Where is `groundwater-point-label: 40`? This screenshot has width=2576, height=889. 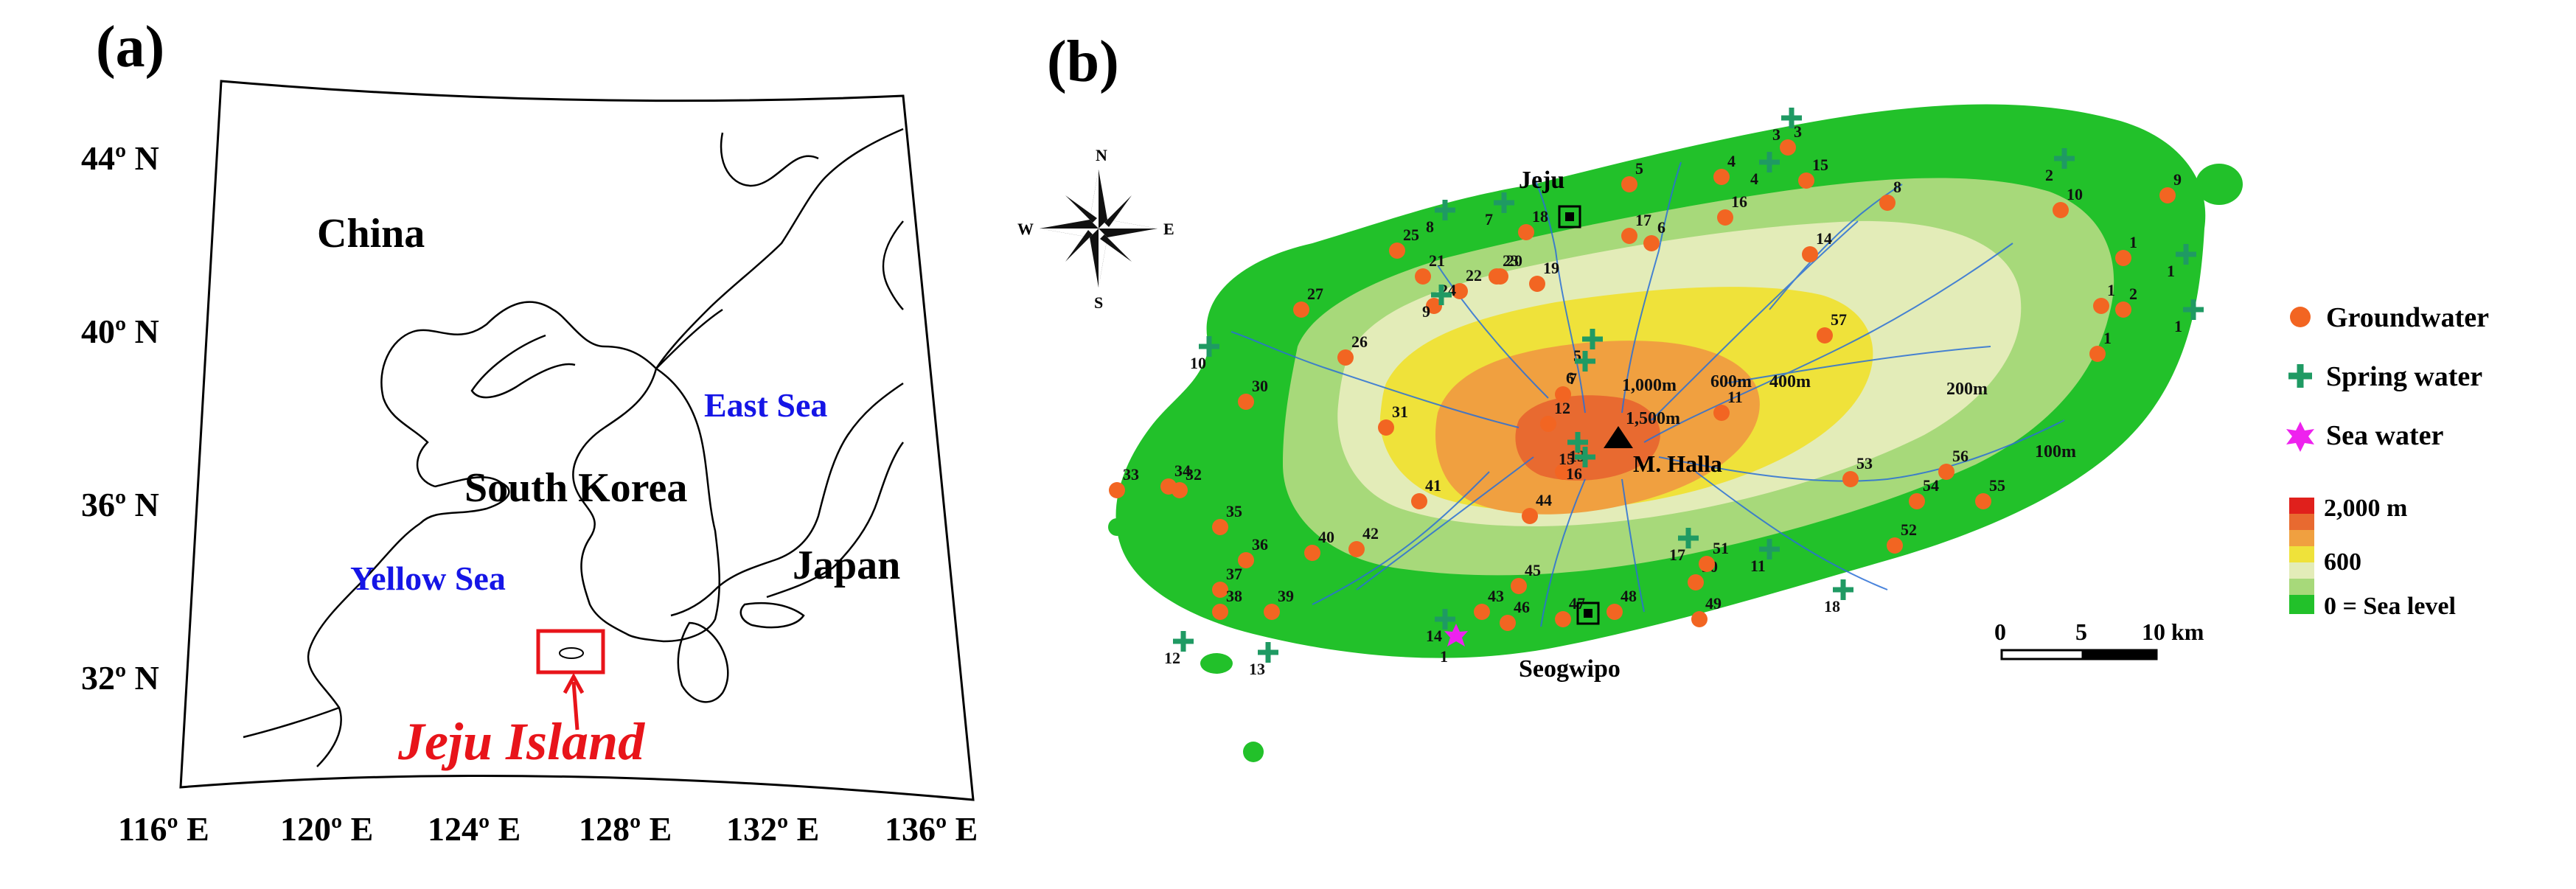
groundwater-point-label: 40 is located at coordinates (1326, 537).